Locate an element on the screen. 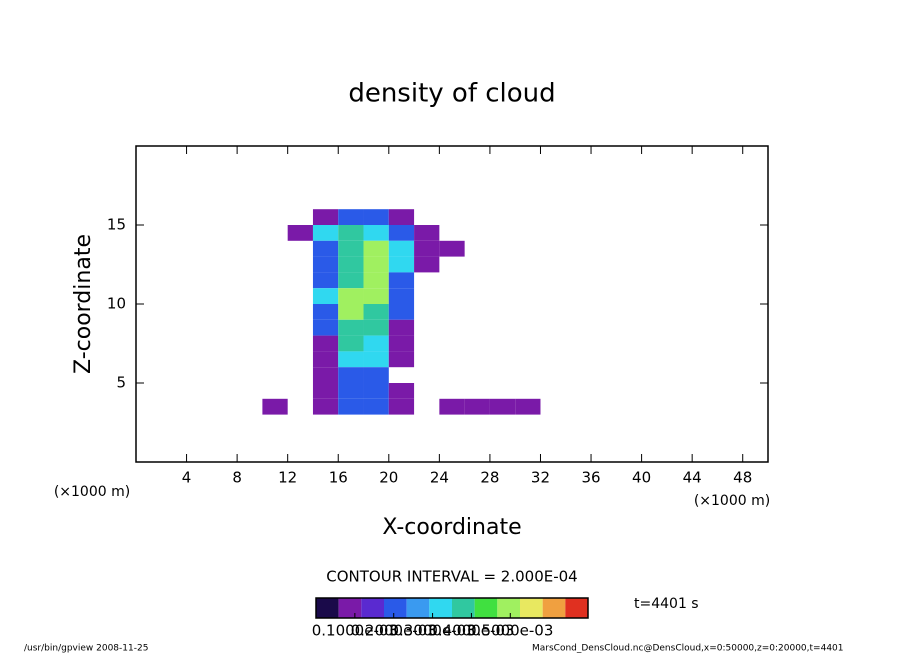  x-tick-label: 32 is located at coordinates (540, 478).